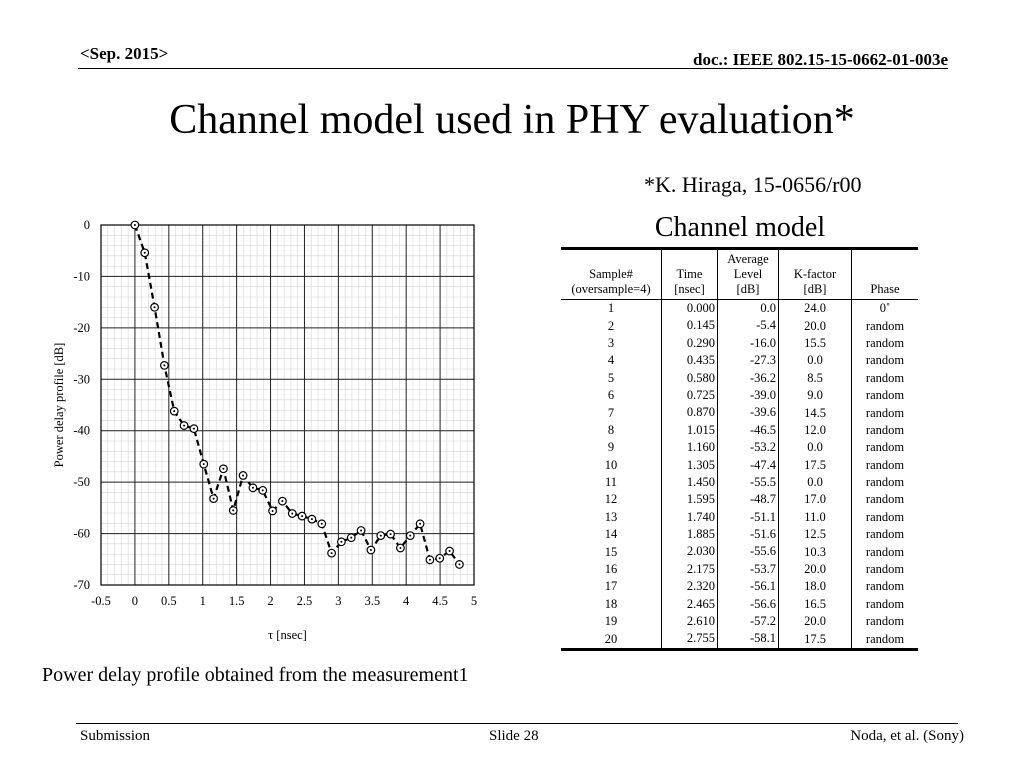  I want to click on x-tick-label: 1, so click(203, 601).